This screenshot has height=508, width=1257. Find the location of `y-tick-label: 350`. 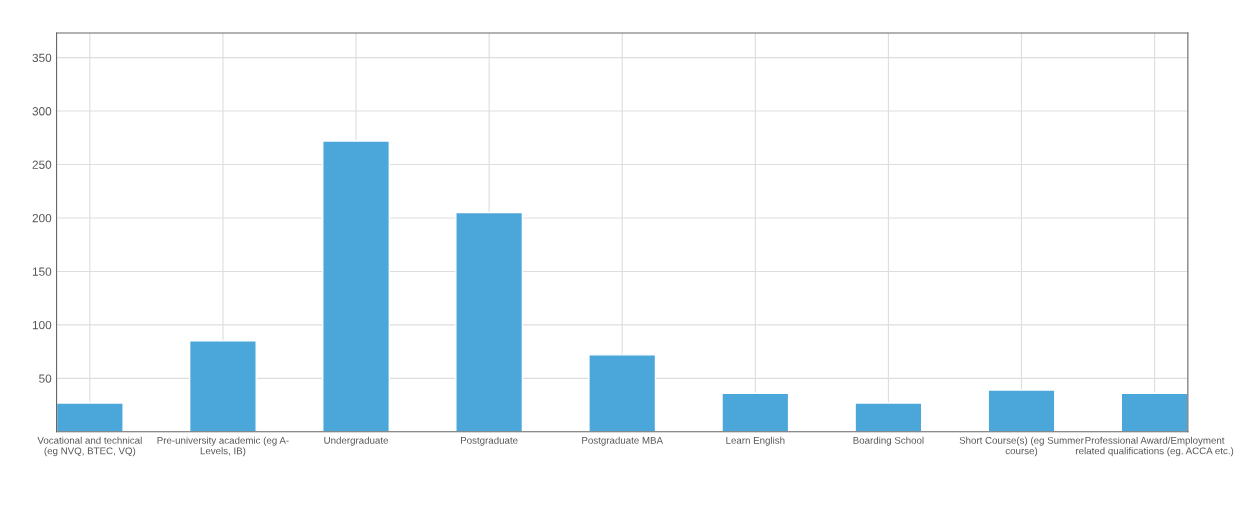

y-tick-label: 350 is located at coordinates (42, 57).